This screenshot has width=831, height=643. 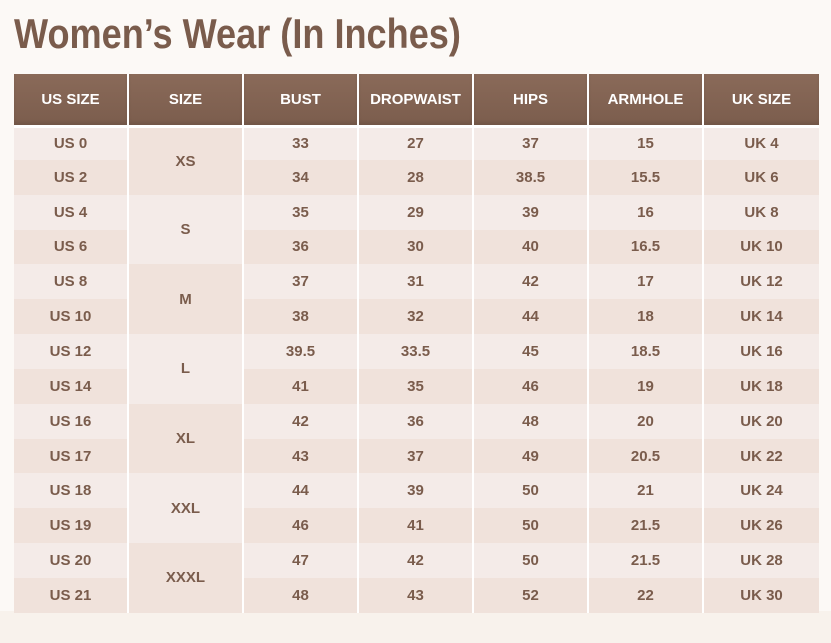 I want to click on size-label-cell: XXXL, so click(x=186, y=578).